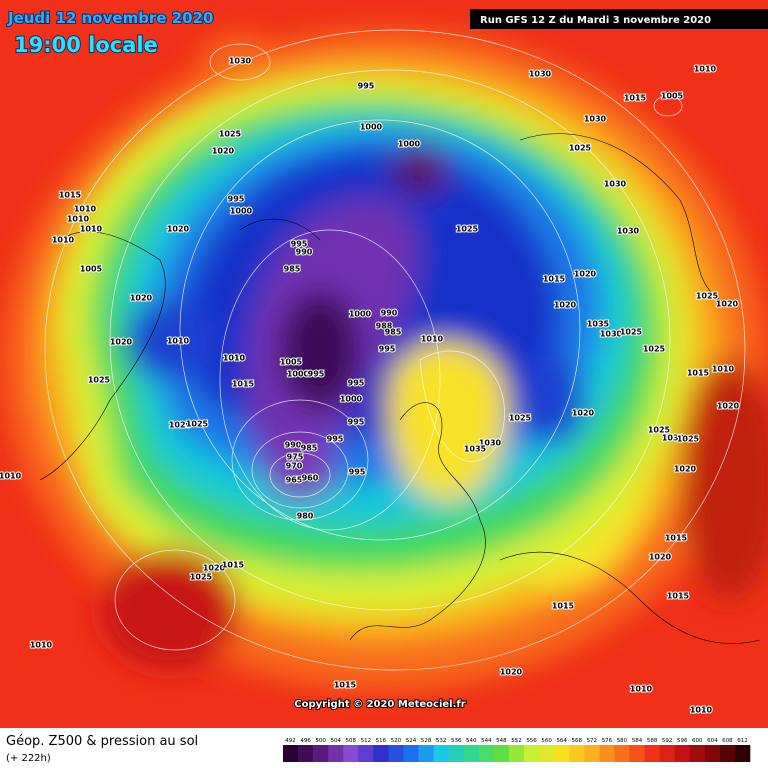 The width and height of the screenshot is (768, 768). Describe the element at coordinates (366, 741) in the screenshot. I see `colorbar-label: 512` at that location.